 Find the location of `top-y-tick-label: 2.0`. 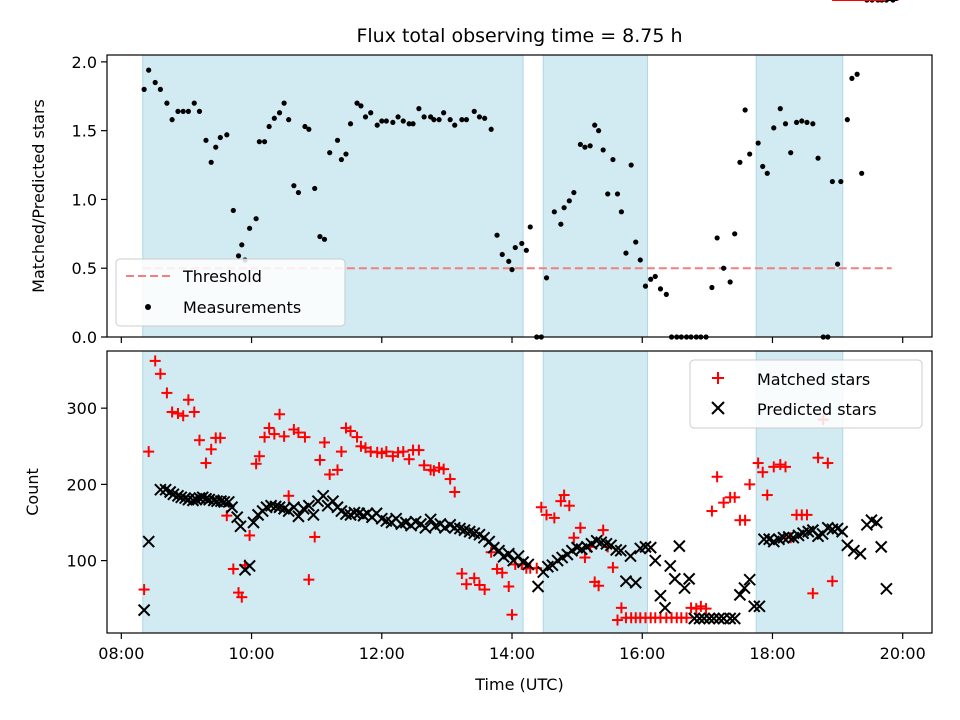

top-y-tick-label: 2.0 is located at coordinates (84, 62).